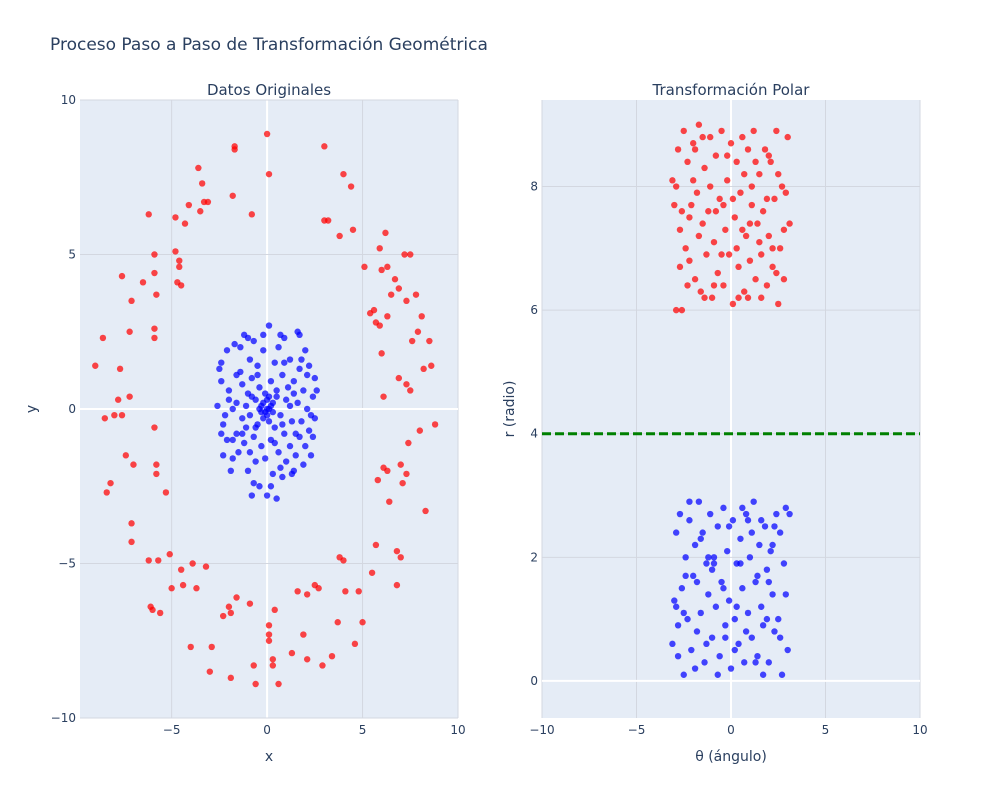 This screenshot has height=800, width=1000. Describe the element at coordinates (534, 434) in the screenshot. I see `y-tick-label: 4` at that location.